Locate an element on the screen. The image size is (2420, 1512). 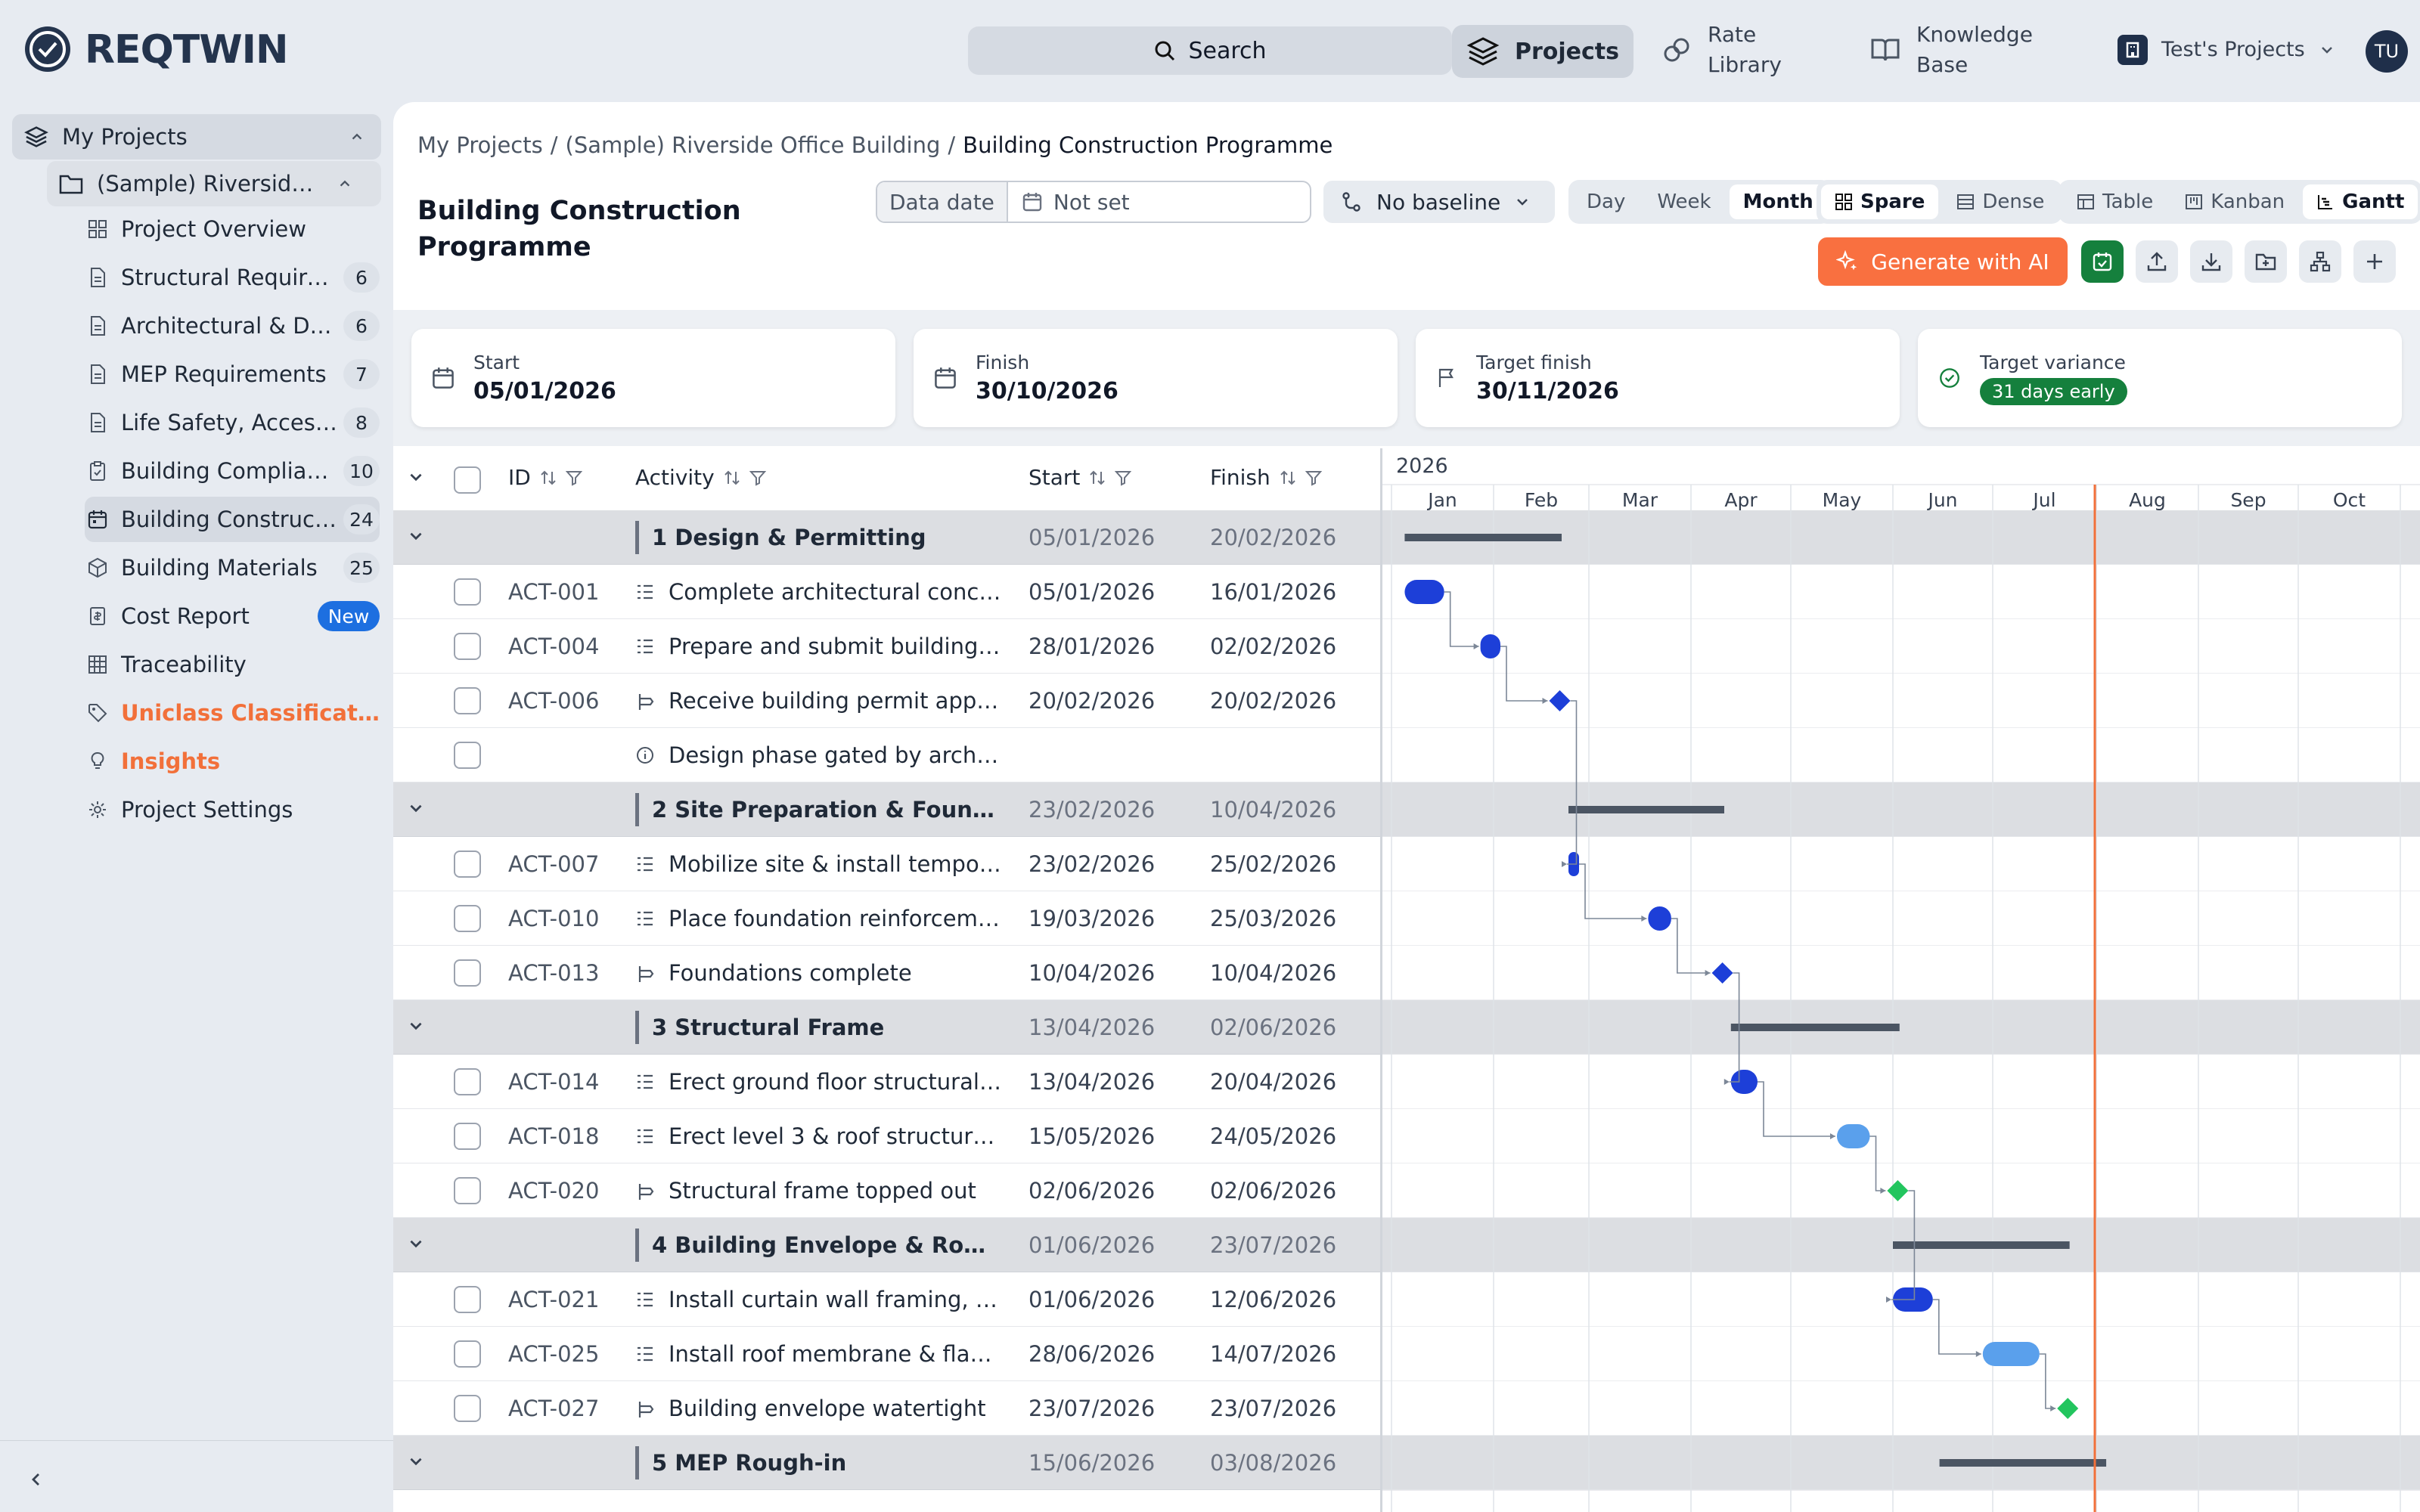
nav-rate-library: Rate Library is located at coordinates (1721, 50).